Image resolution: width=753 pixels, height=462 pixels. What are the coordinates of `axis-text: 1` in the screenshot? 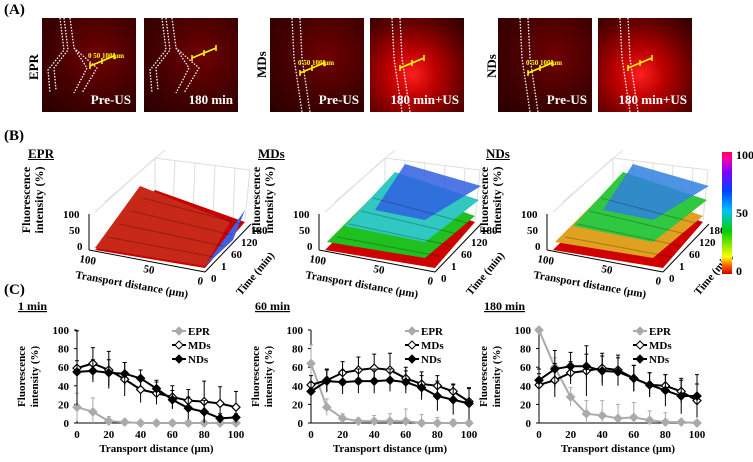 It's located at (682, 267).